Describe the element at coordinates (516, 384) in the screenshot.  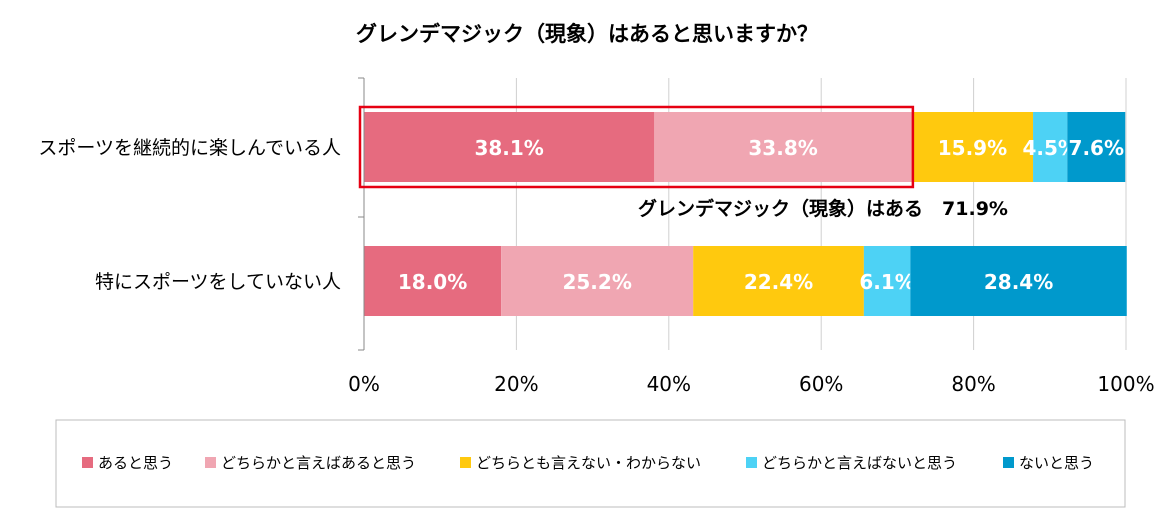
I see `x-tick-label: 20%` at that location.